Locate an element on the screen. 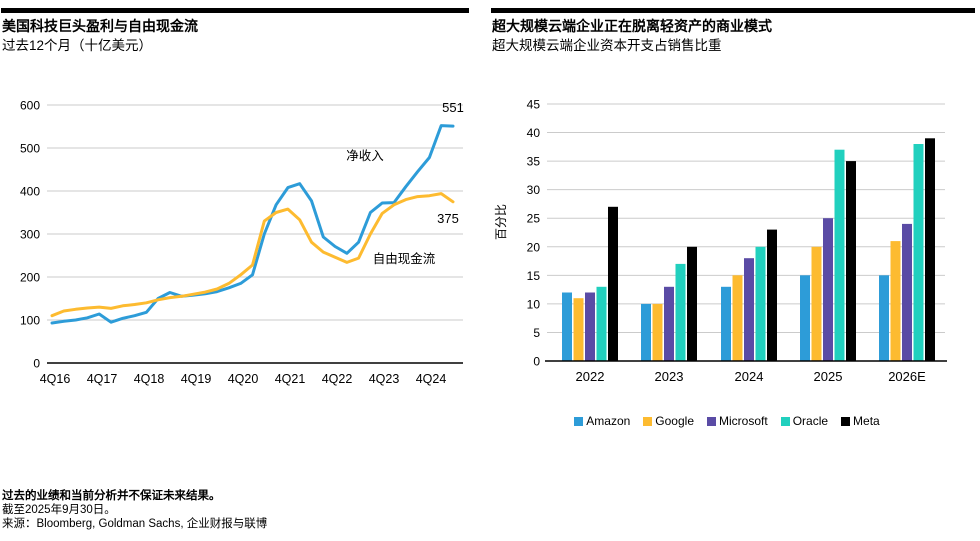 The height and width of the screenshot is (541, 980). bar-microsoft-2026e is located at coordinates (907, 292).